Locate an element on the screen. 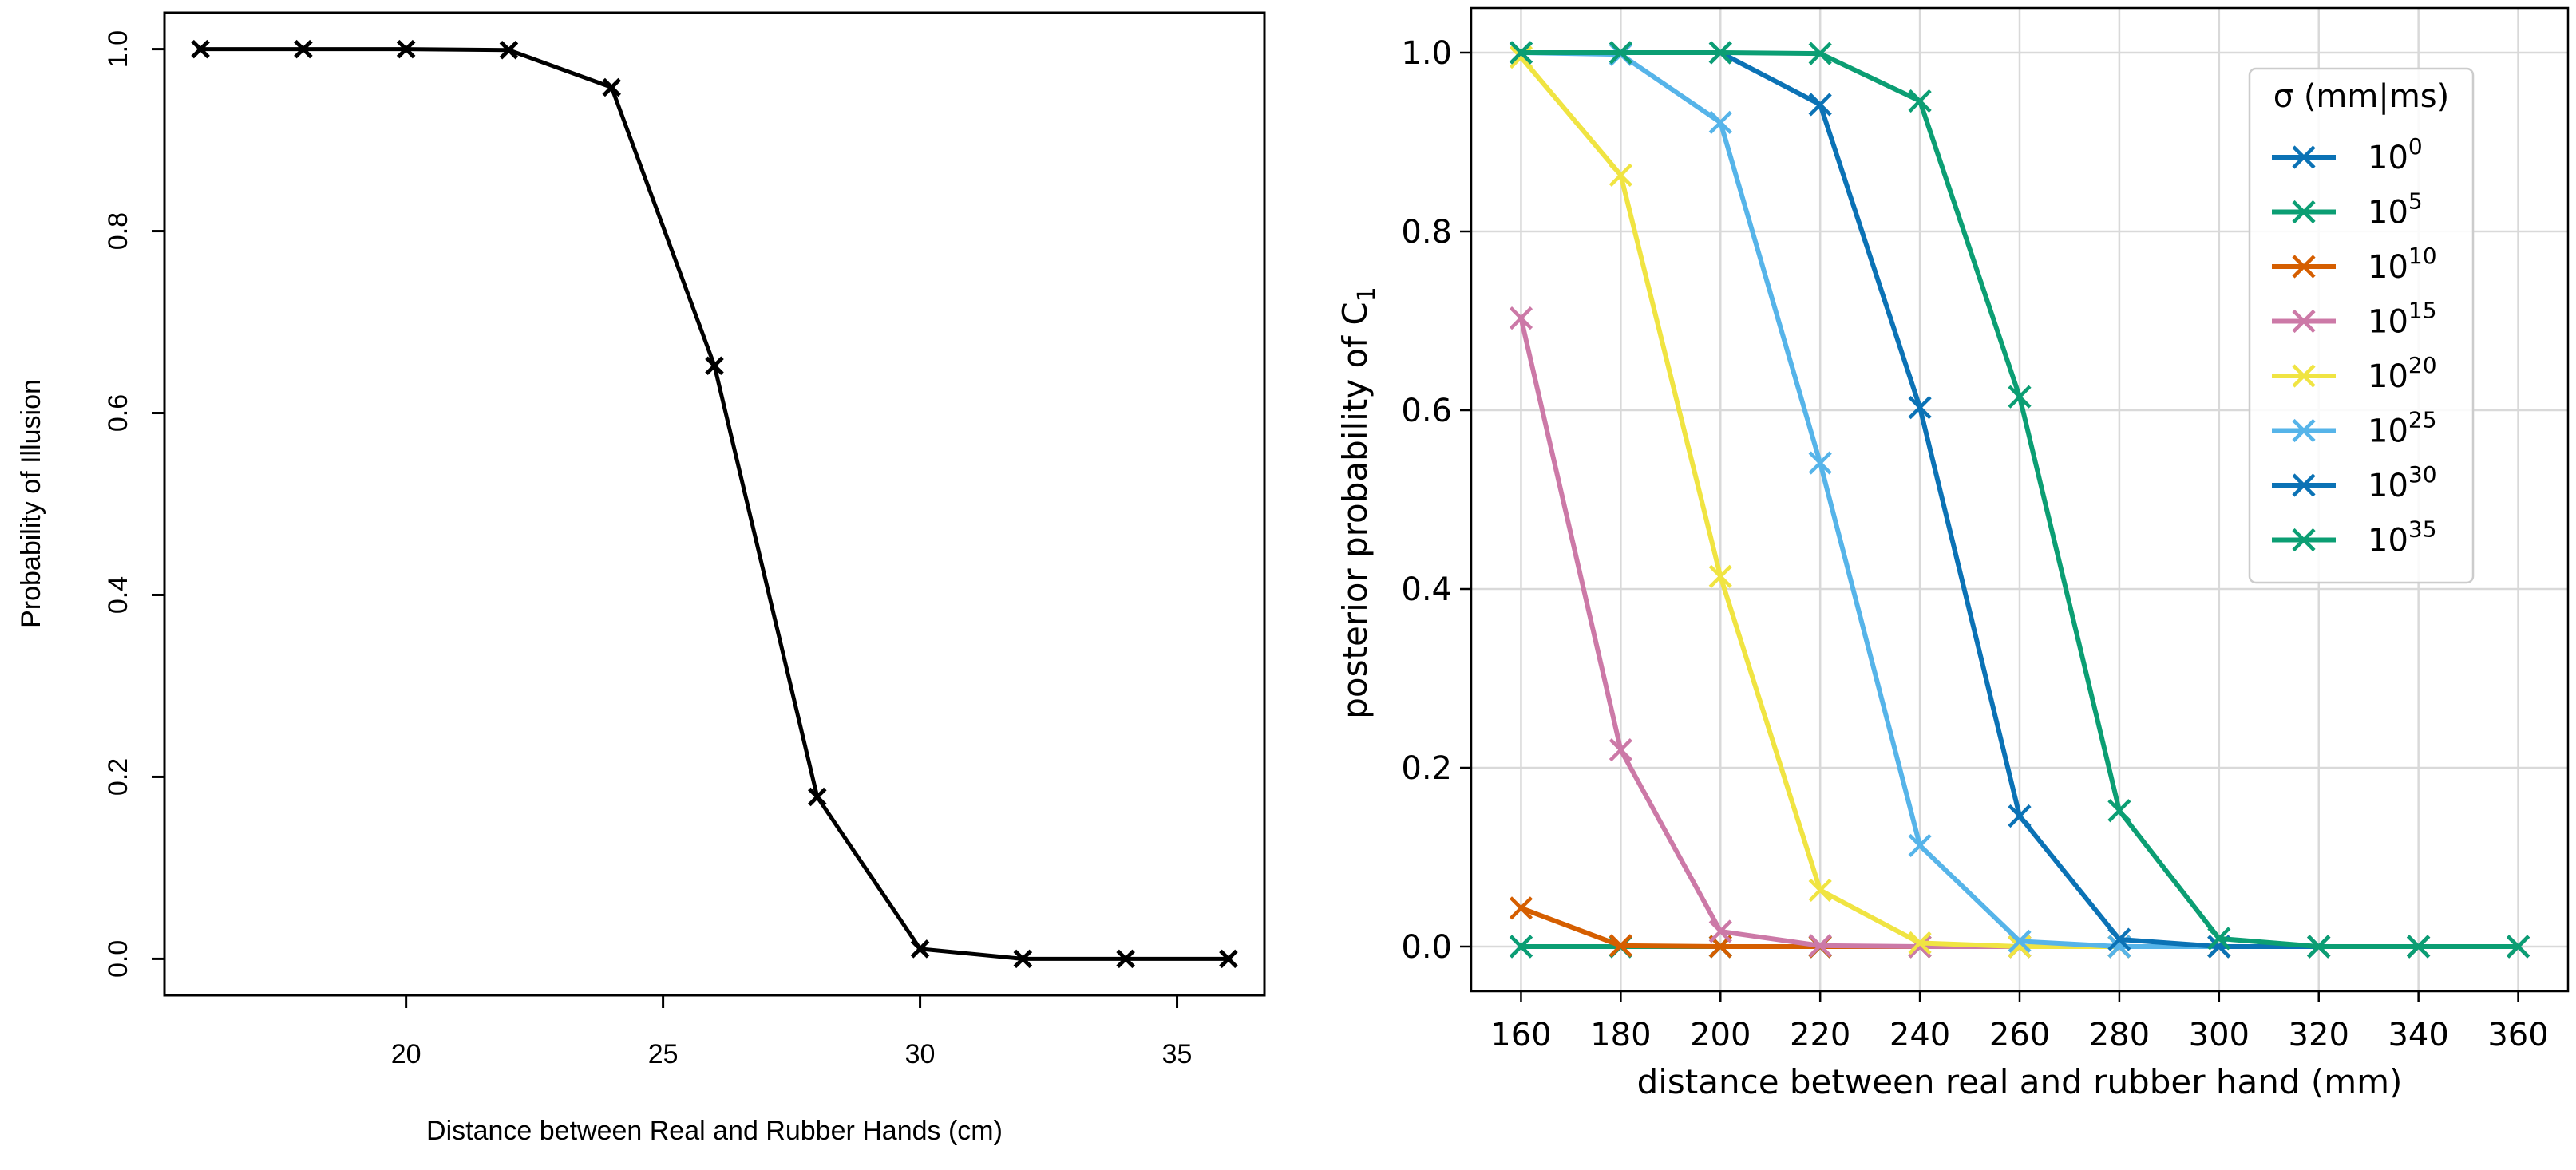 The width and height of the screenshot is (2576, 1170). right-x-tick-label: 180 is located at coordinates (1621, 1035).